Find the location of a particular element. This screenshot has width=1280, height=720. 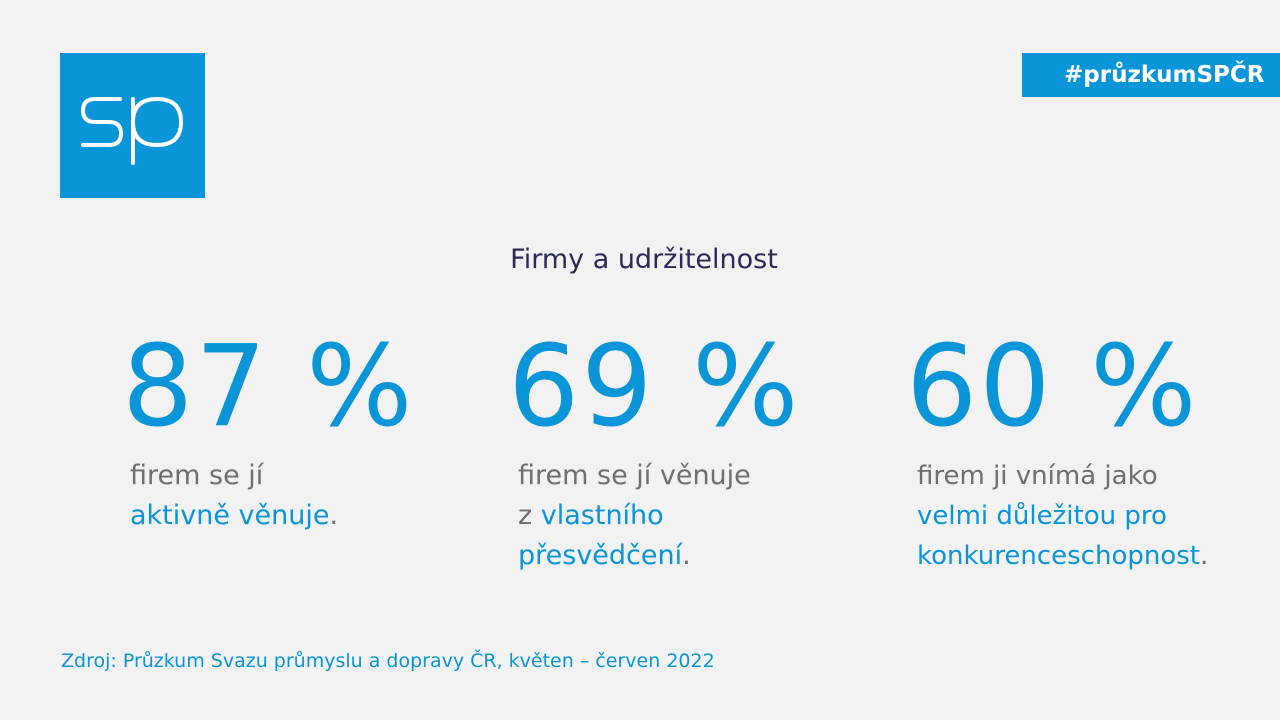

plain-text: firem se jí is located at coordinates (197, 475).